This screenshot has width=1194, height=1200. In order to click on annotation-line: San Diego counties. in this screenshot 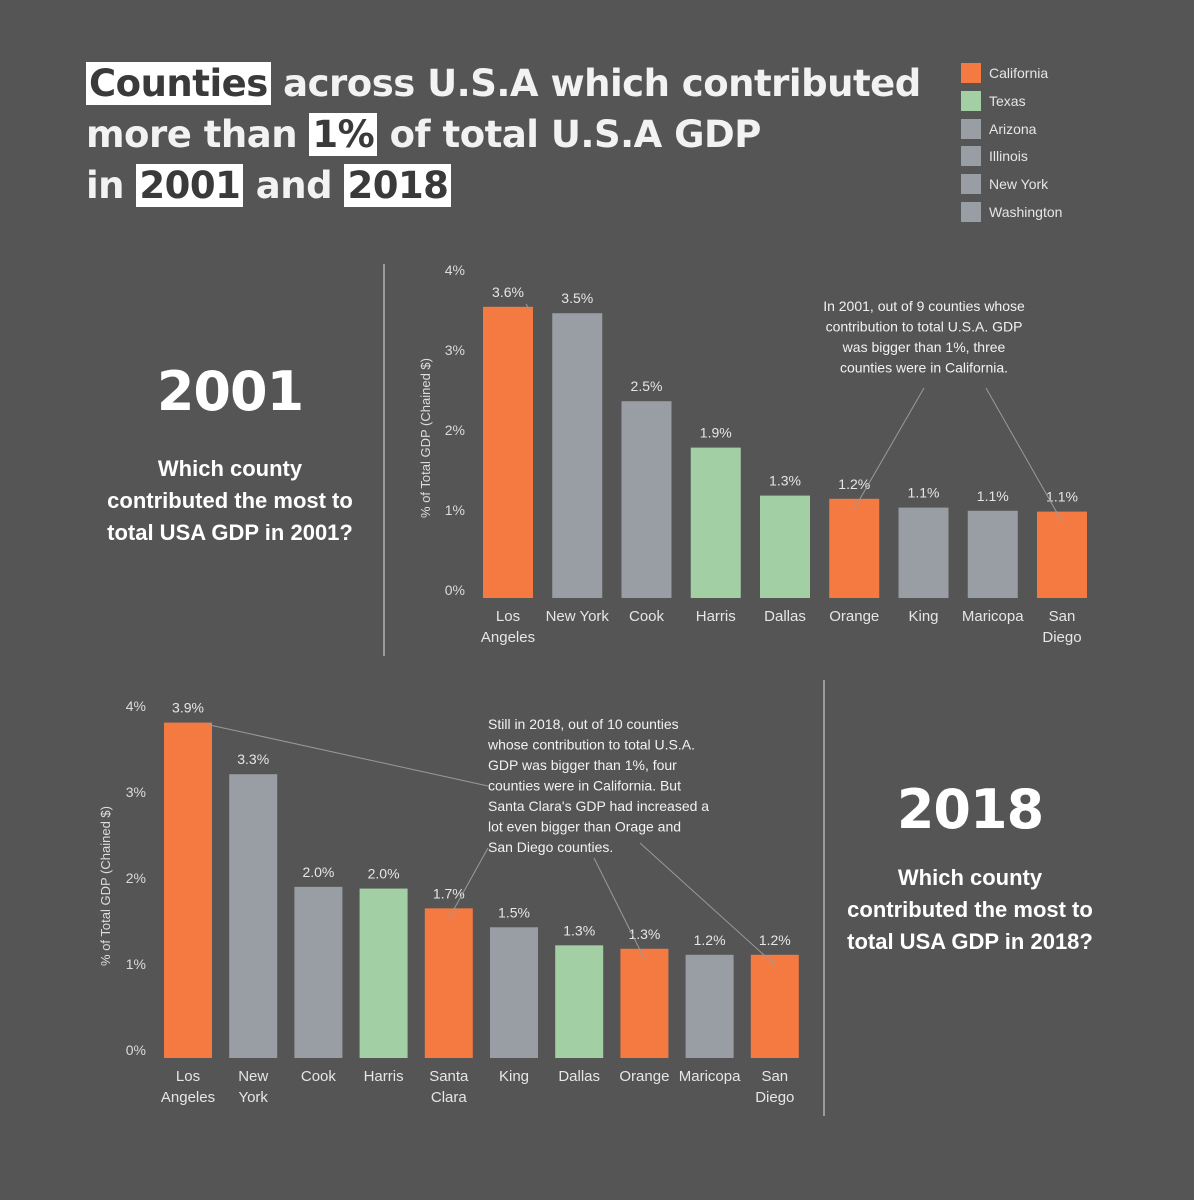, I will do `click(550, 847)`.